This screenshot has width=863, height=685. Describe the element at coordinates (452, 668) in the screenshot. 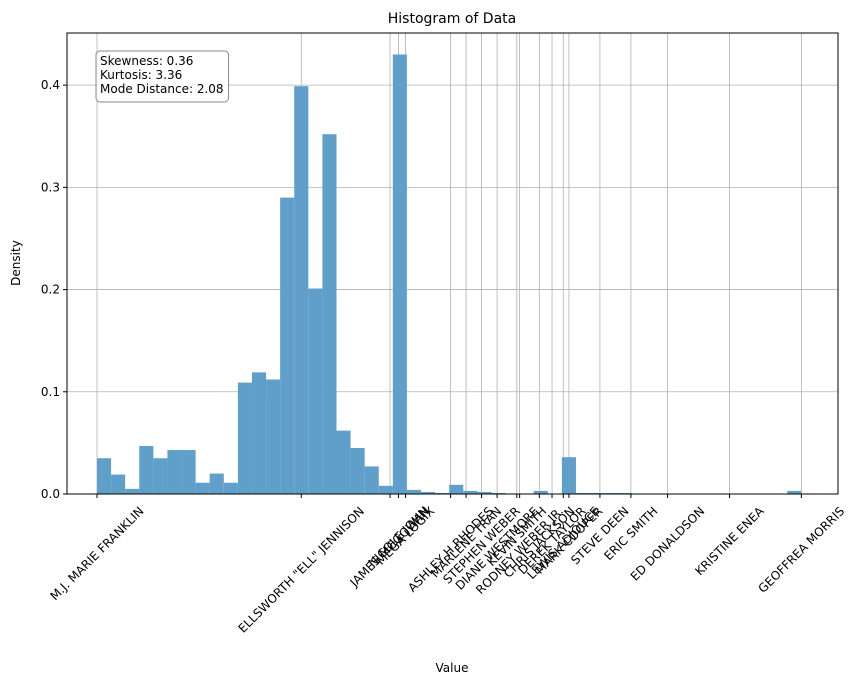

I see `x-axis-label: Value` at that location.